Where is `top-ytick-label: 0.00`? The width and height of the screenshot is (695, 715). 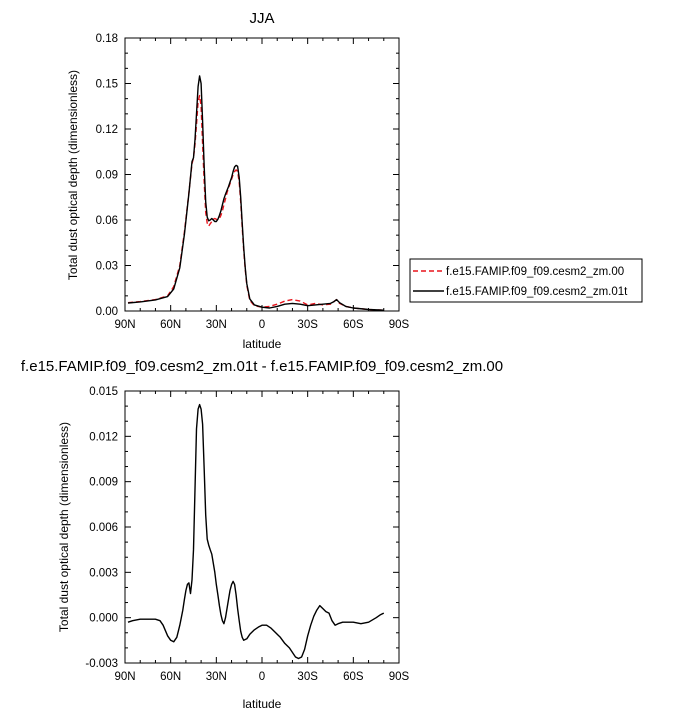
top-ytick-label: 0.00 is located at coordinates (107, 312).